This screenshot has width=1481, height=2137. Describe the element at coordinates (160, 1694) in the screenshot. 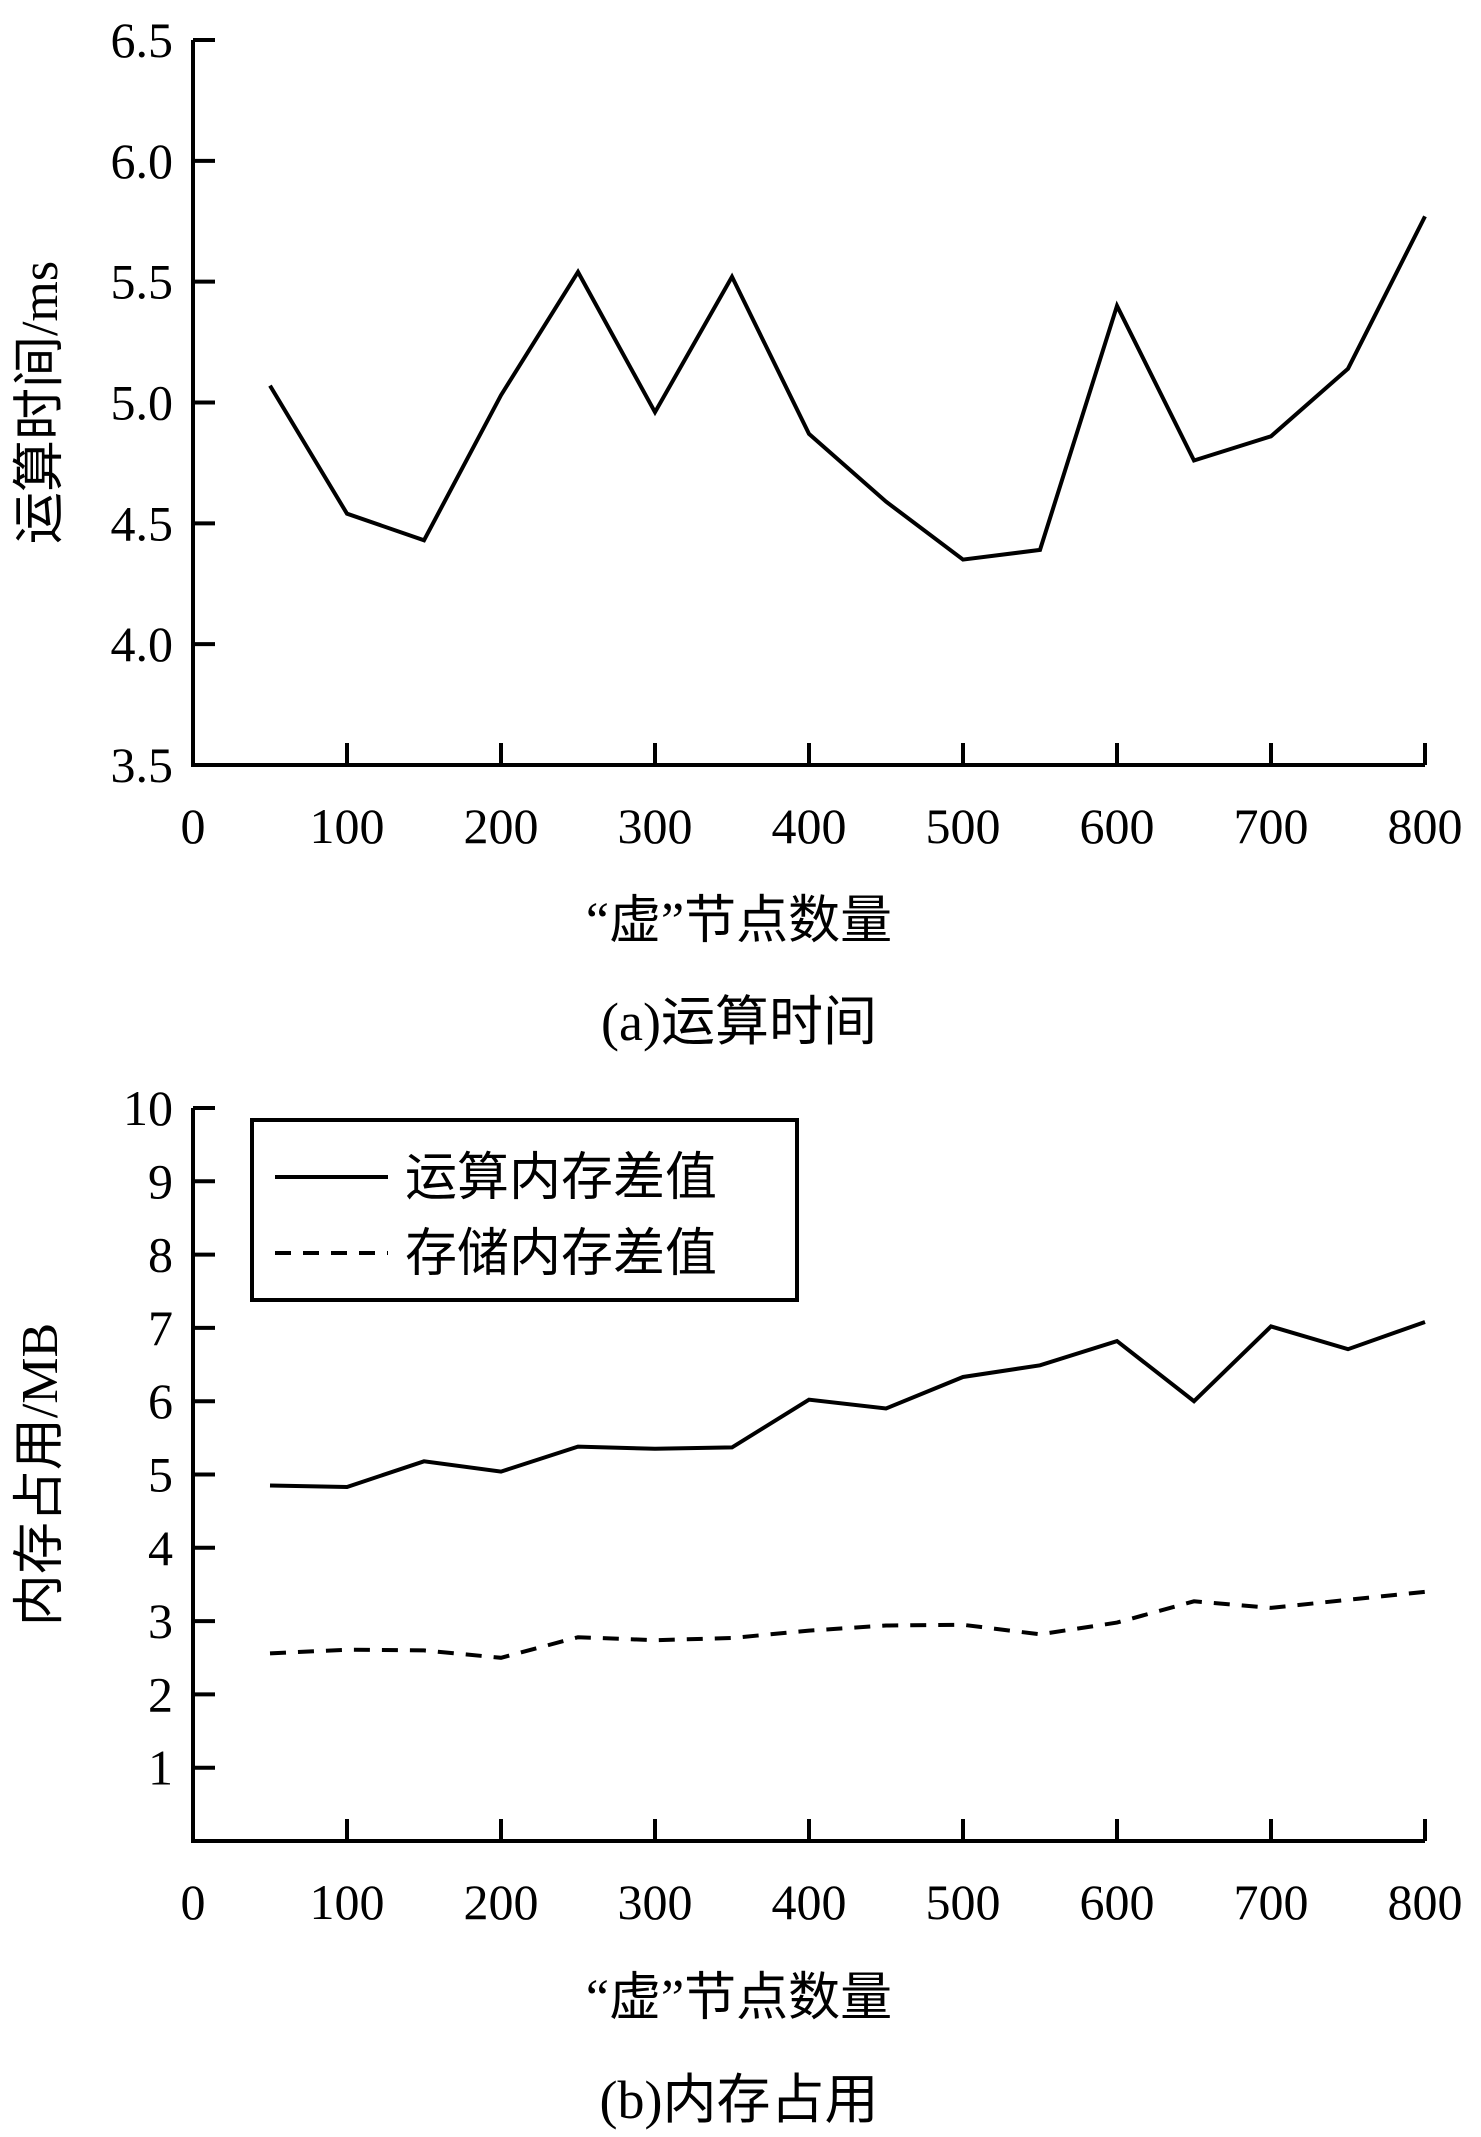

I see `y-tick-label: 2` at that location.